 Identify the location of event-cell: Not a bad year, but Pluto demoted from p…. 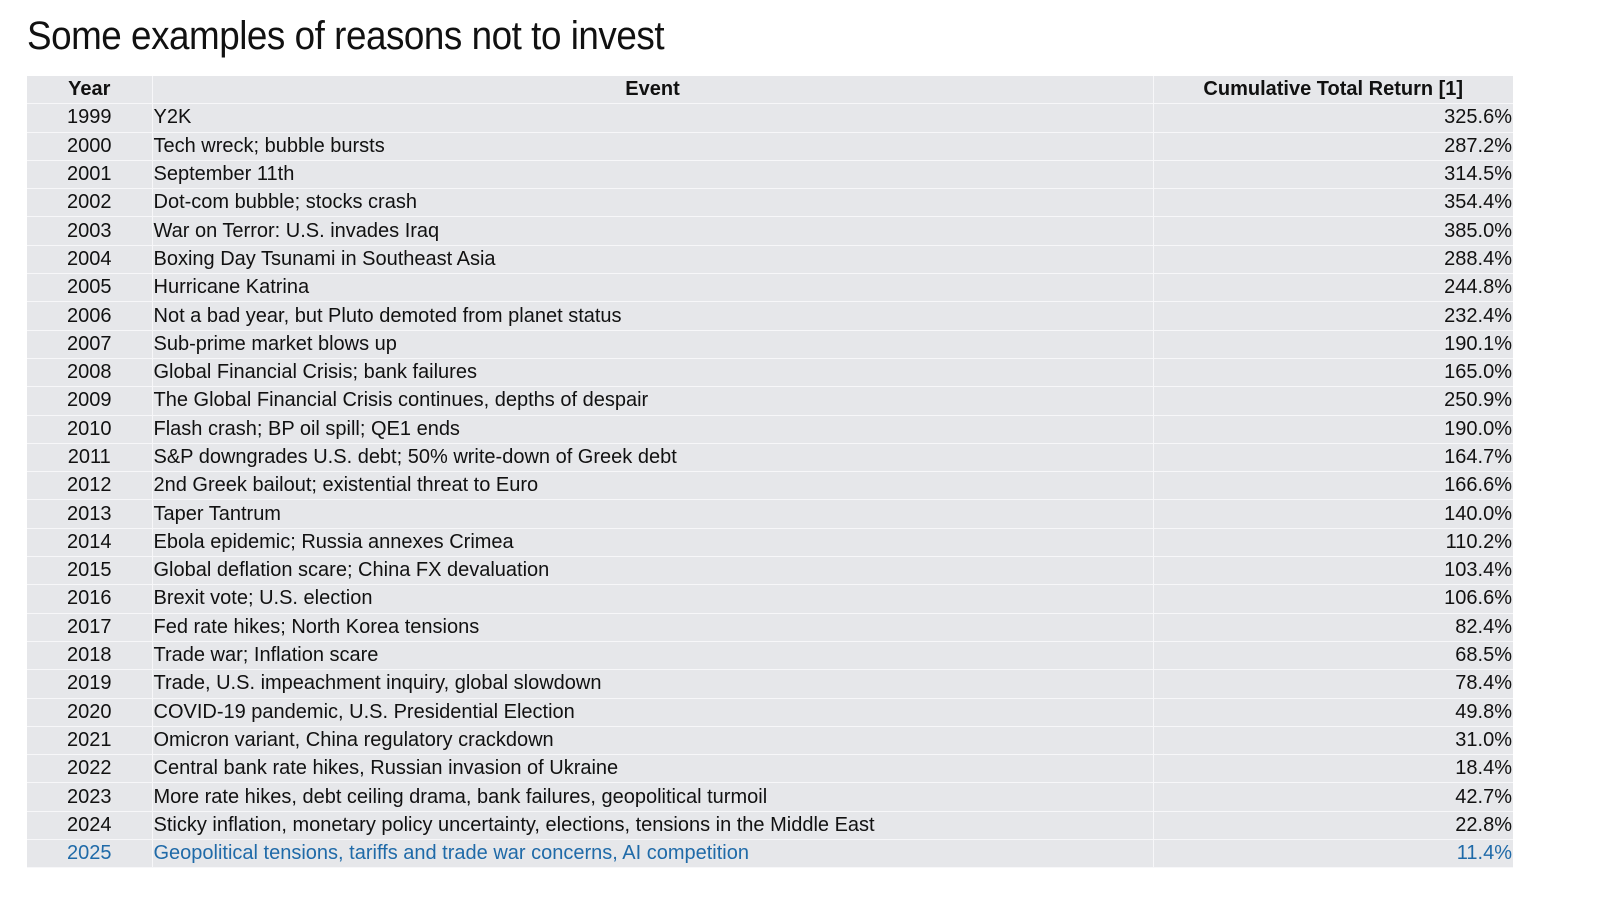
(653, 316).